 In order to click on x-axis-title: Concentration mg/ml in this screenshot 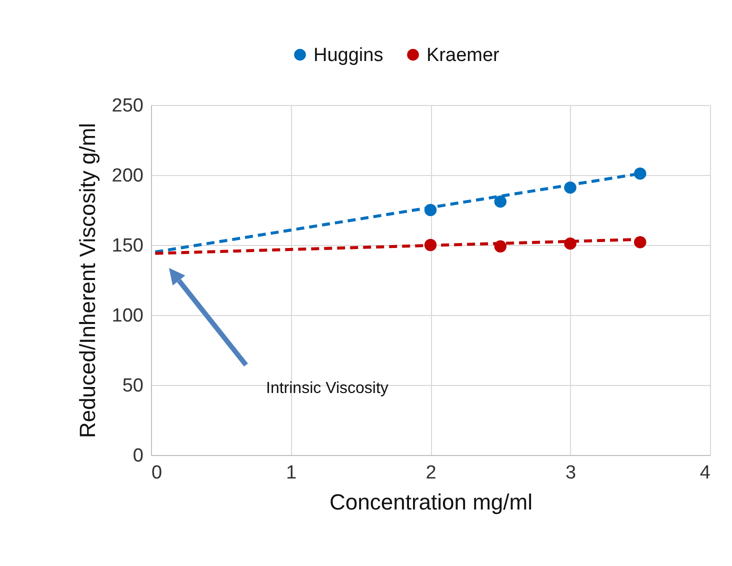, I will do `click(431, 502)`.